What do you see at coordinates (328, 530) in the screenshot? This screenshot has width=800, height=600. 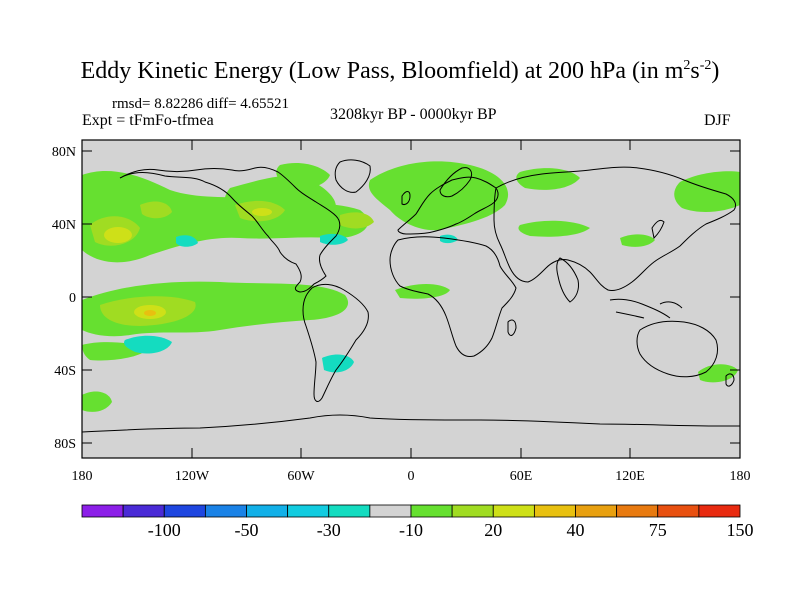 I see `colorbar-label: -30` at bounding box center [328, 530].